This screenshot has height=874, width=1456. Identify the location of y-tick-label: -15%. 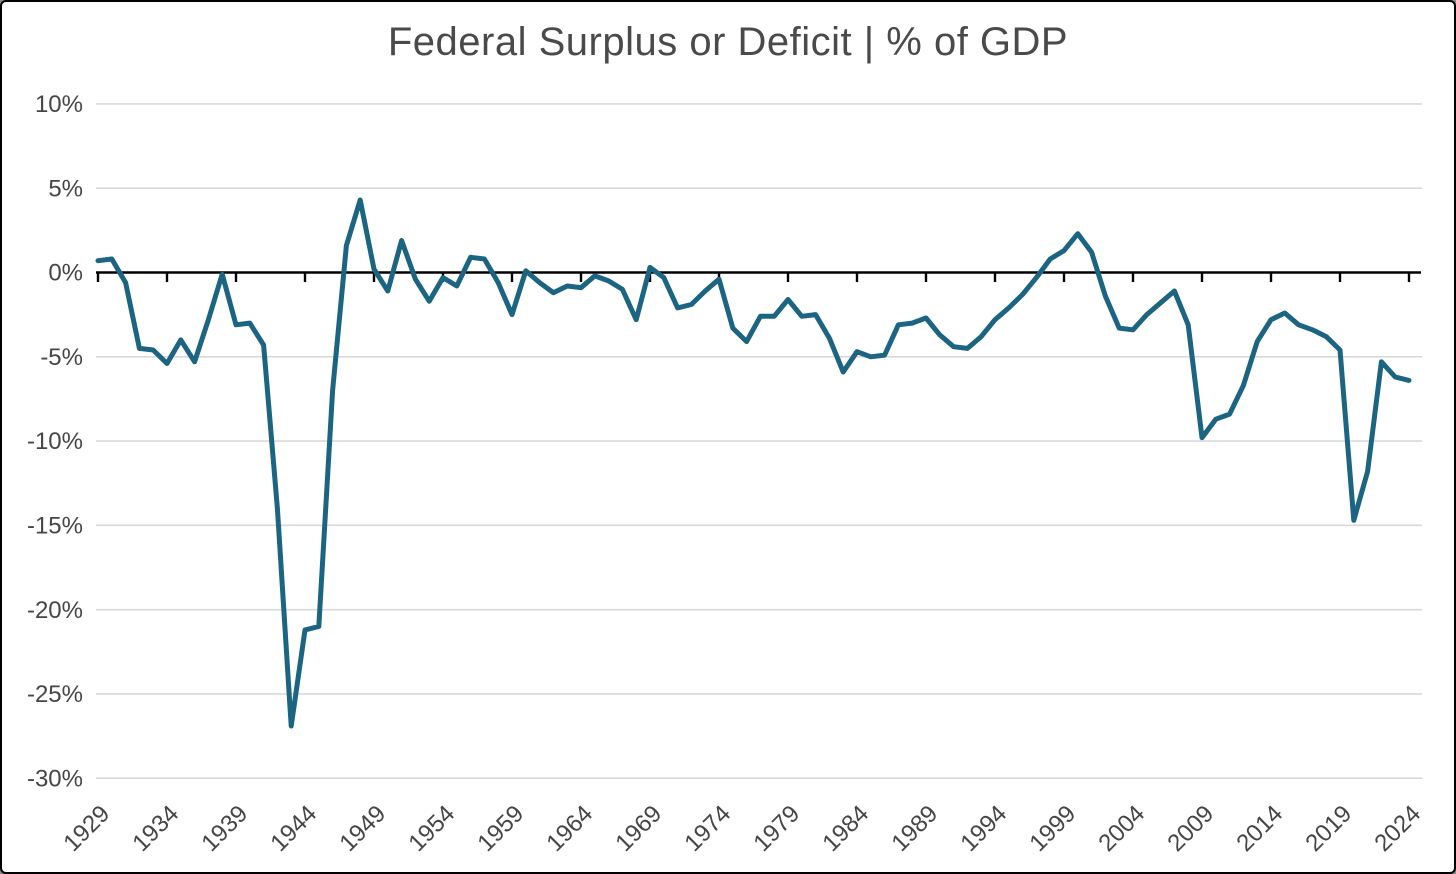
(55, 526).